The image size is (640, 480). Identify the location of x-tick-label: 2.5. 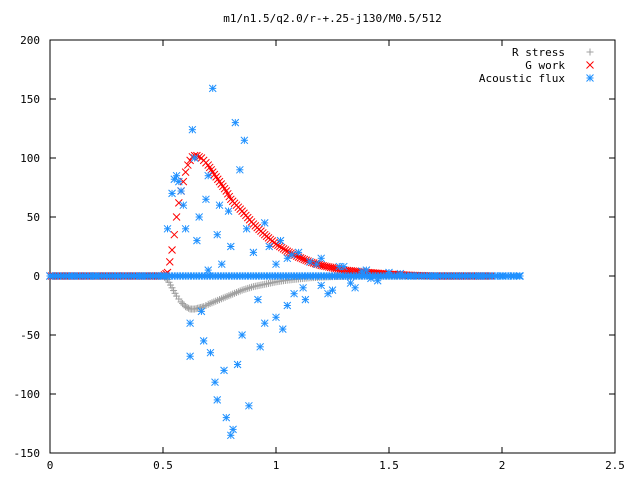
(615, 465).